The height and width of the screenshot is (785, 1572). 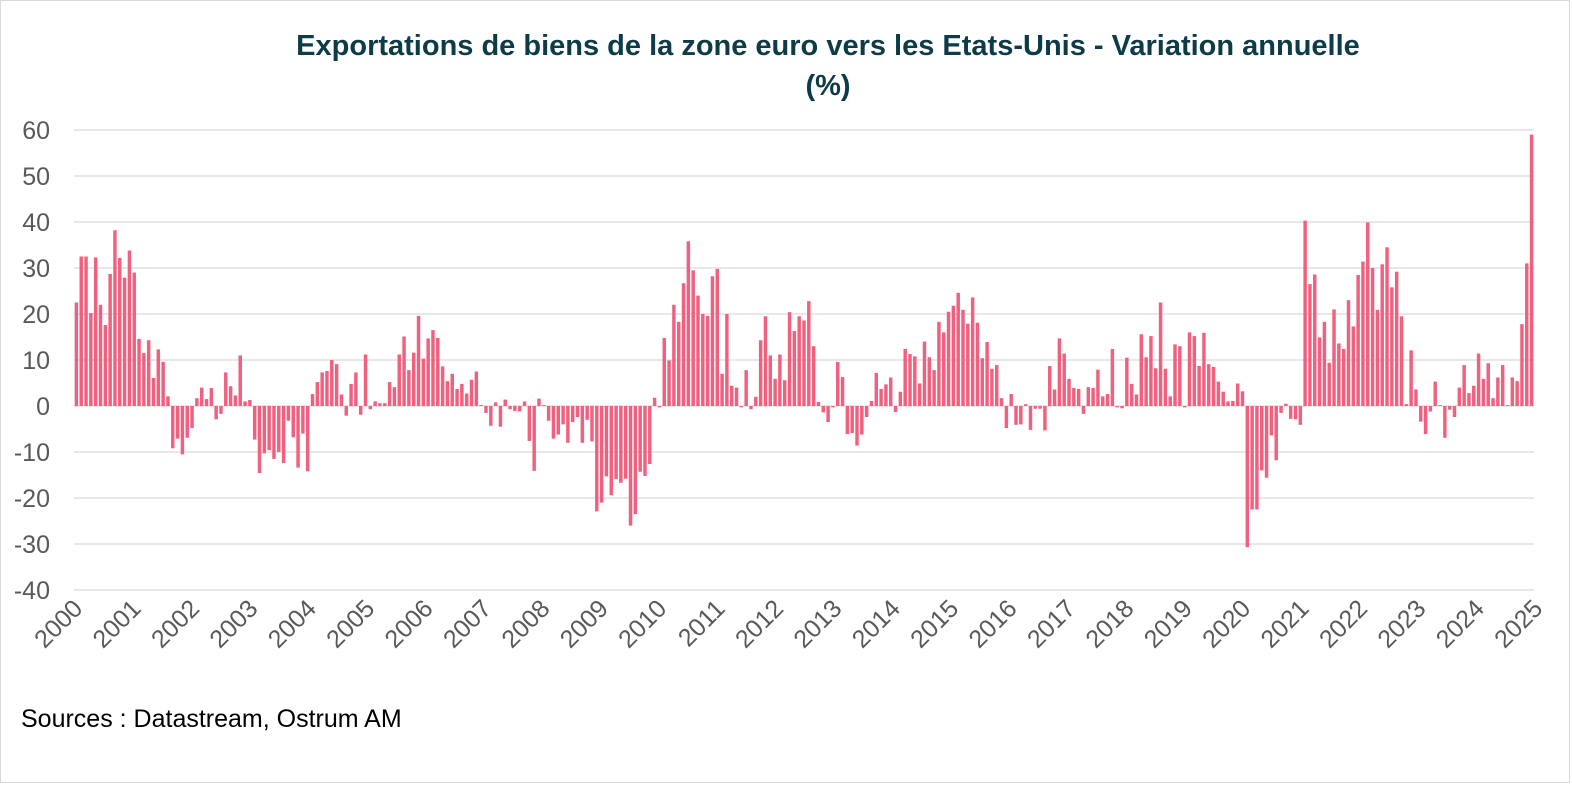 What do you see at coordinates (36, 315) in the screenshot?
I see `y-tick-label: 20` at bounding box center [36, 315].